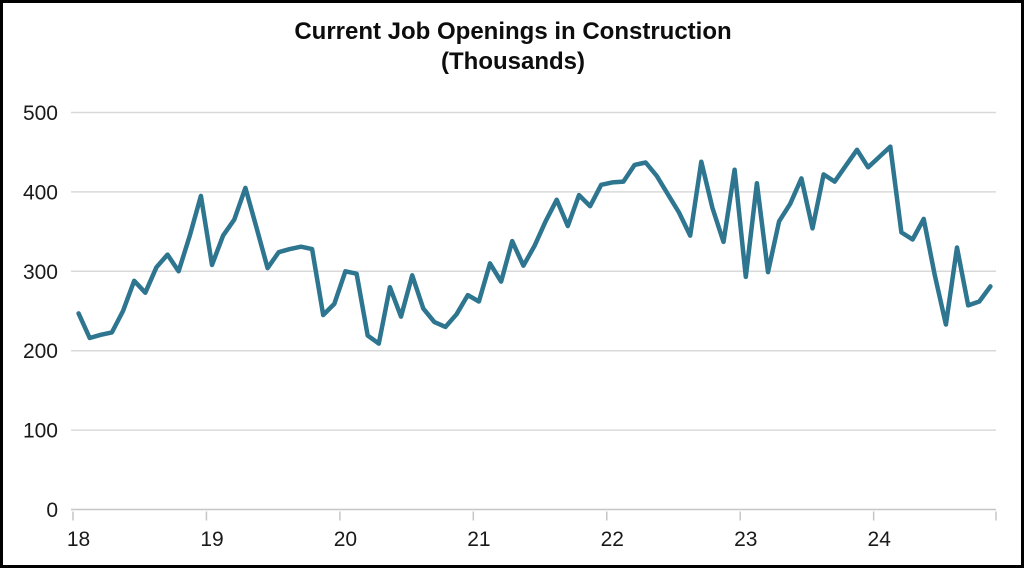  I want to click on x-axis-label: 21, so click(478, 539).